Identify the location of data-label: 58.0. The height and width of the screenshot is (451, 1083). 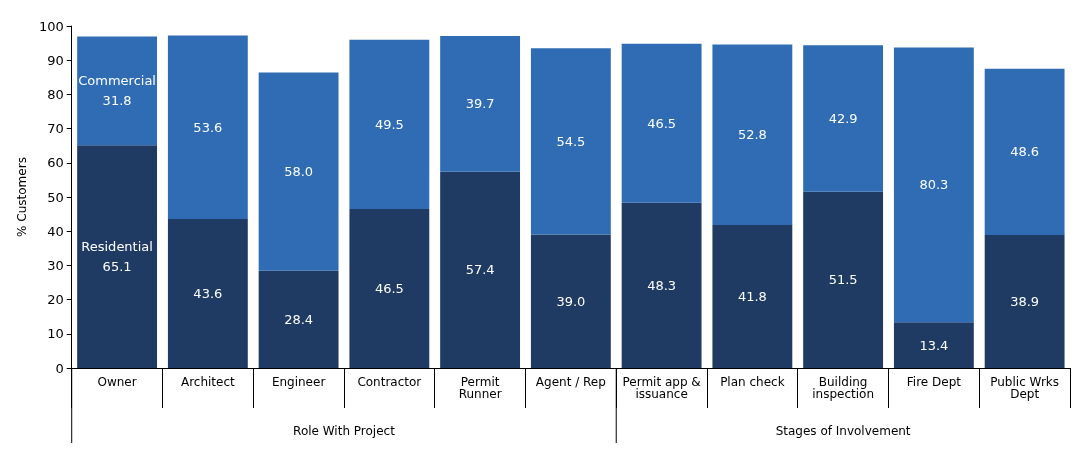
(299, 172).